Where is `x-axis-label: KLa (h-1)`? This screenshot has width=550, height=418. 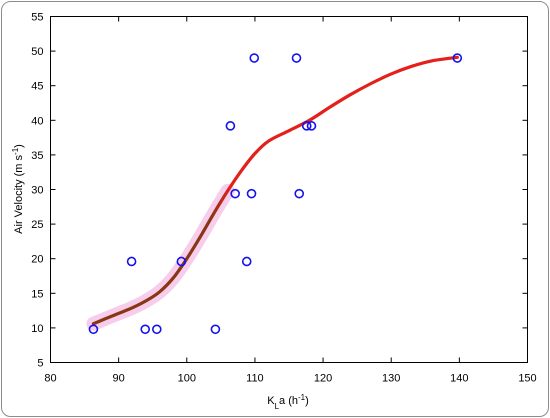 x-axis-label: KLa (h-1) is located at coordinates (288, 402).